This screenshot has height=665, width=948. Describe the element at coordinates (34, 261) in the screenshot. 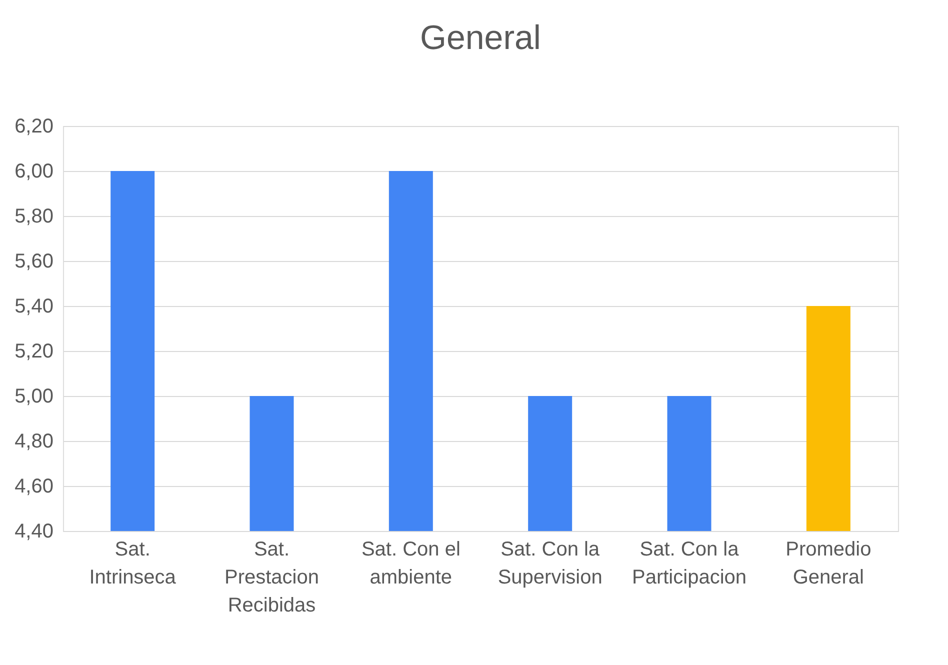

I see `y-tick-label: 5,60` at that location.